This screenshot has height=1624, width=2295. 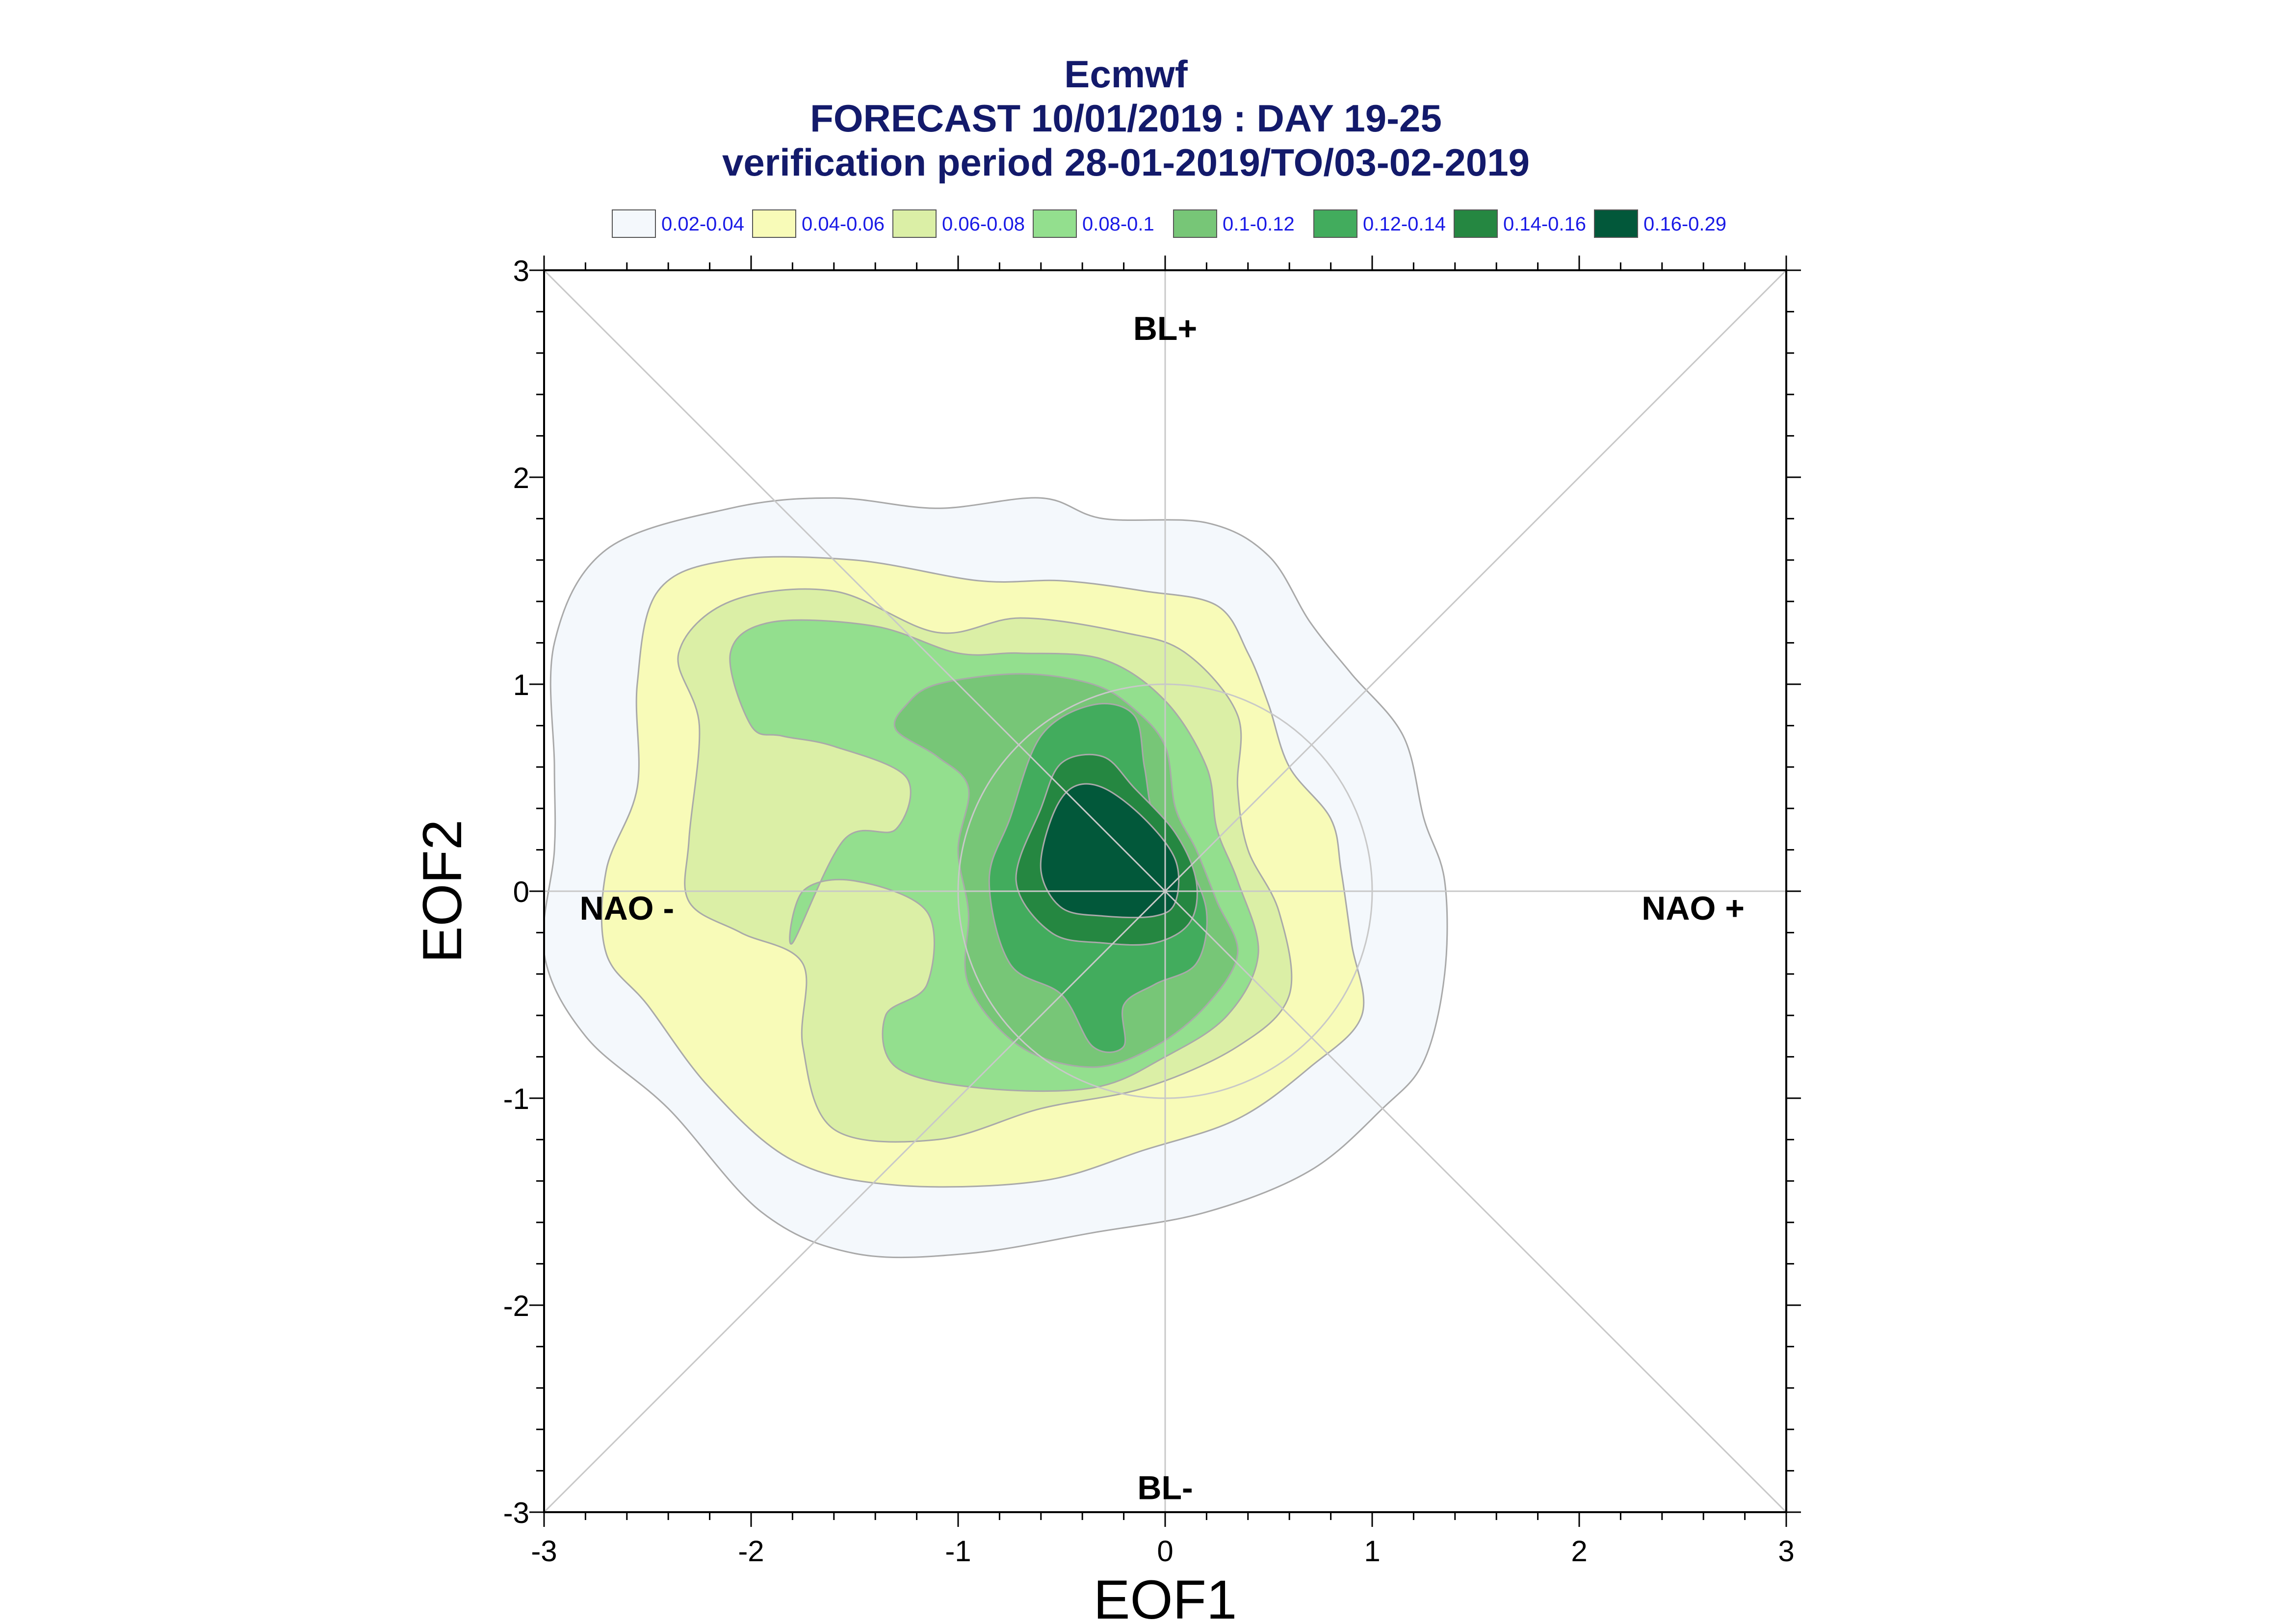 I want to click on legend-label-6: 0.14-0.16, so click(x=1544, y=224).